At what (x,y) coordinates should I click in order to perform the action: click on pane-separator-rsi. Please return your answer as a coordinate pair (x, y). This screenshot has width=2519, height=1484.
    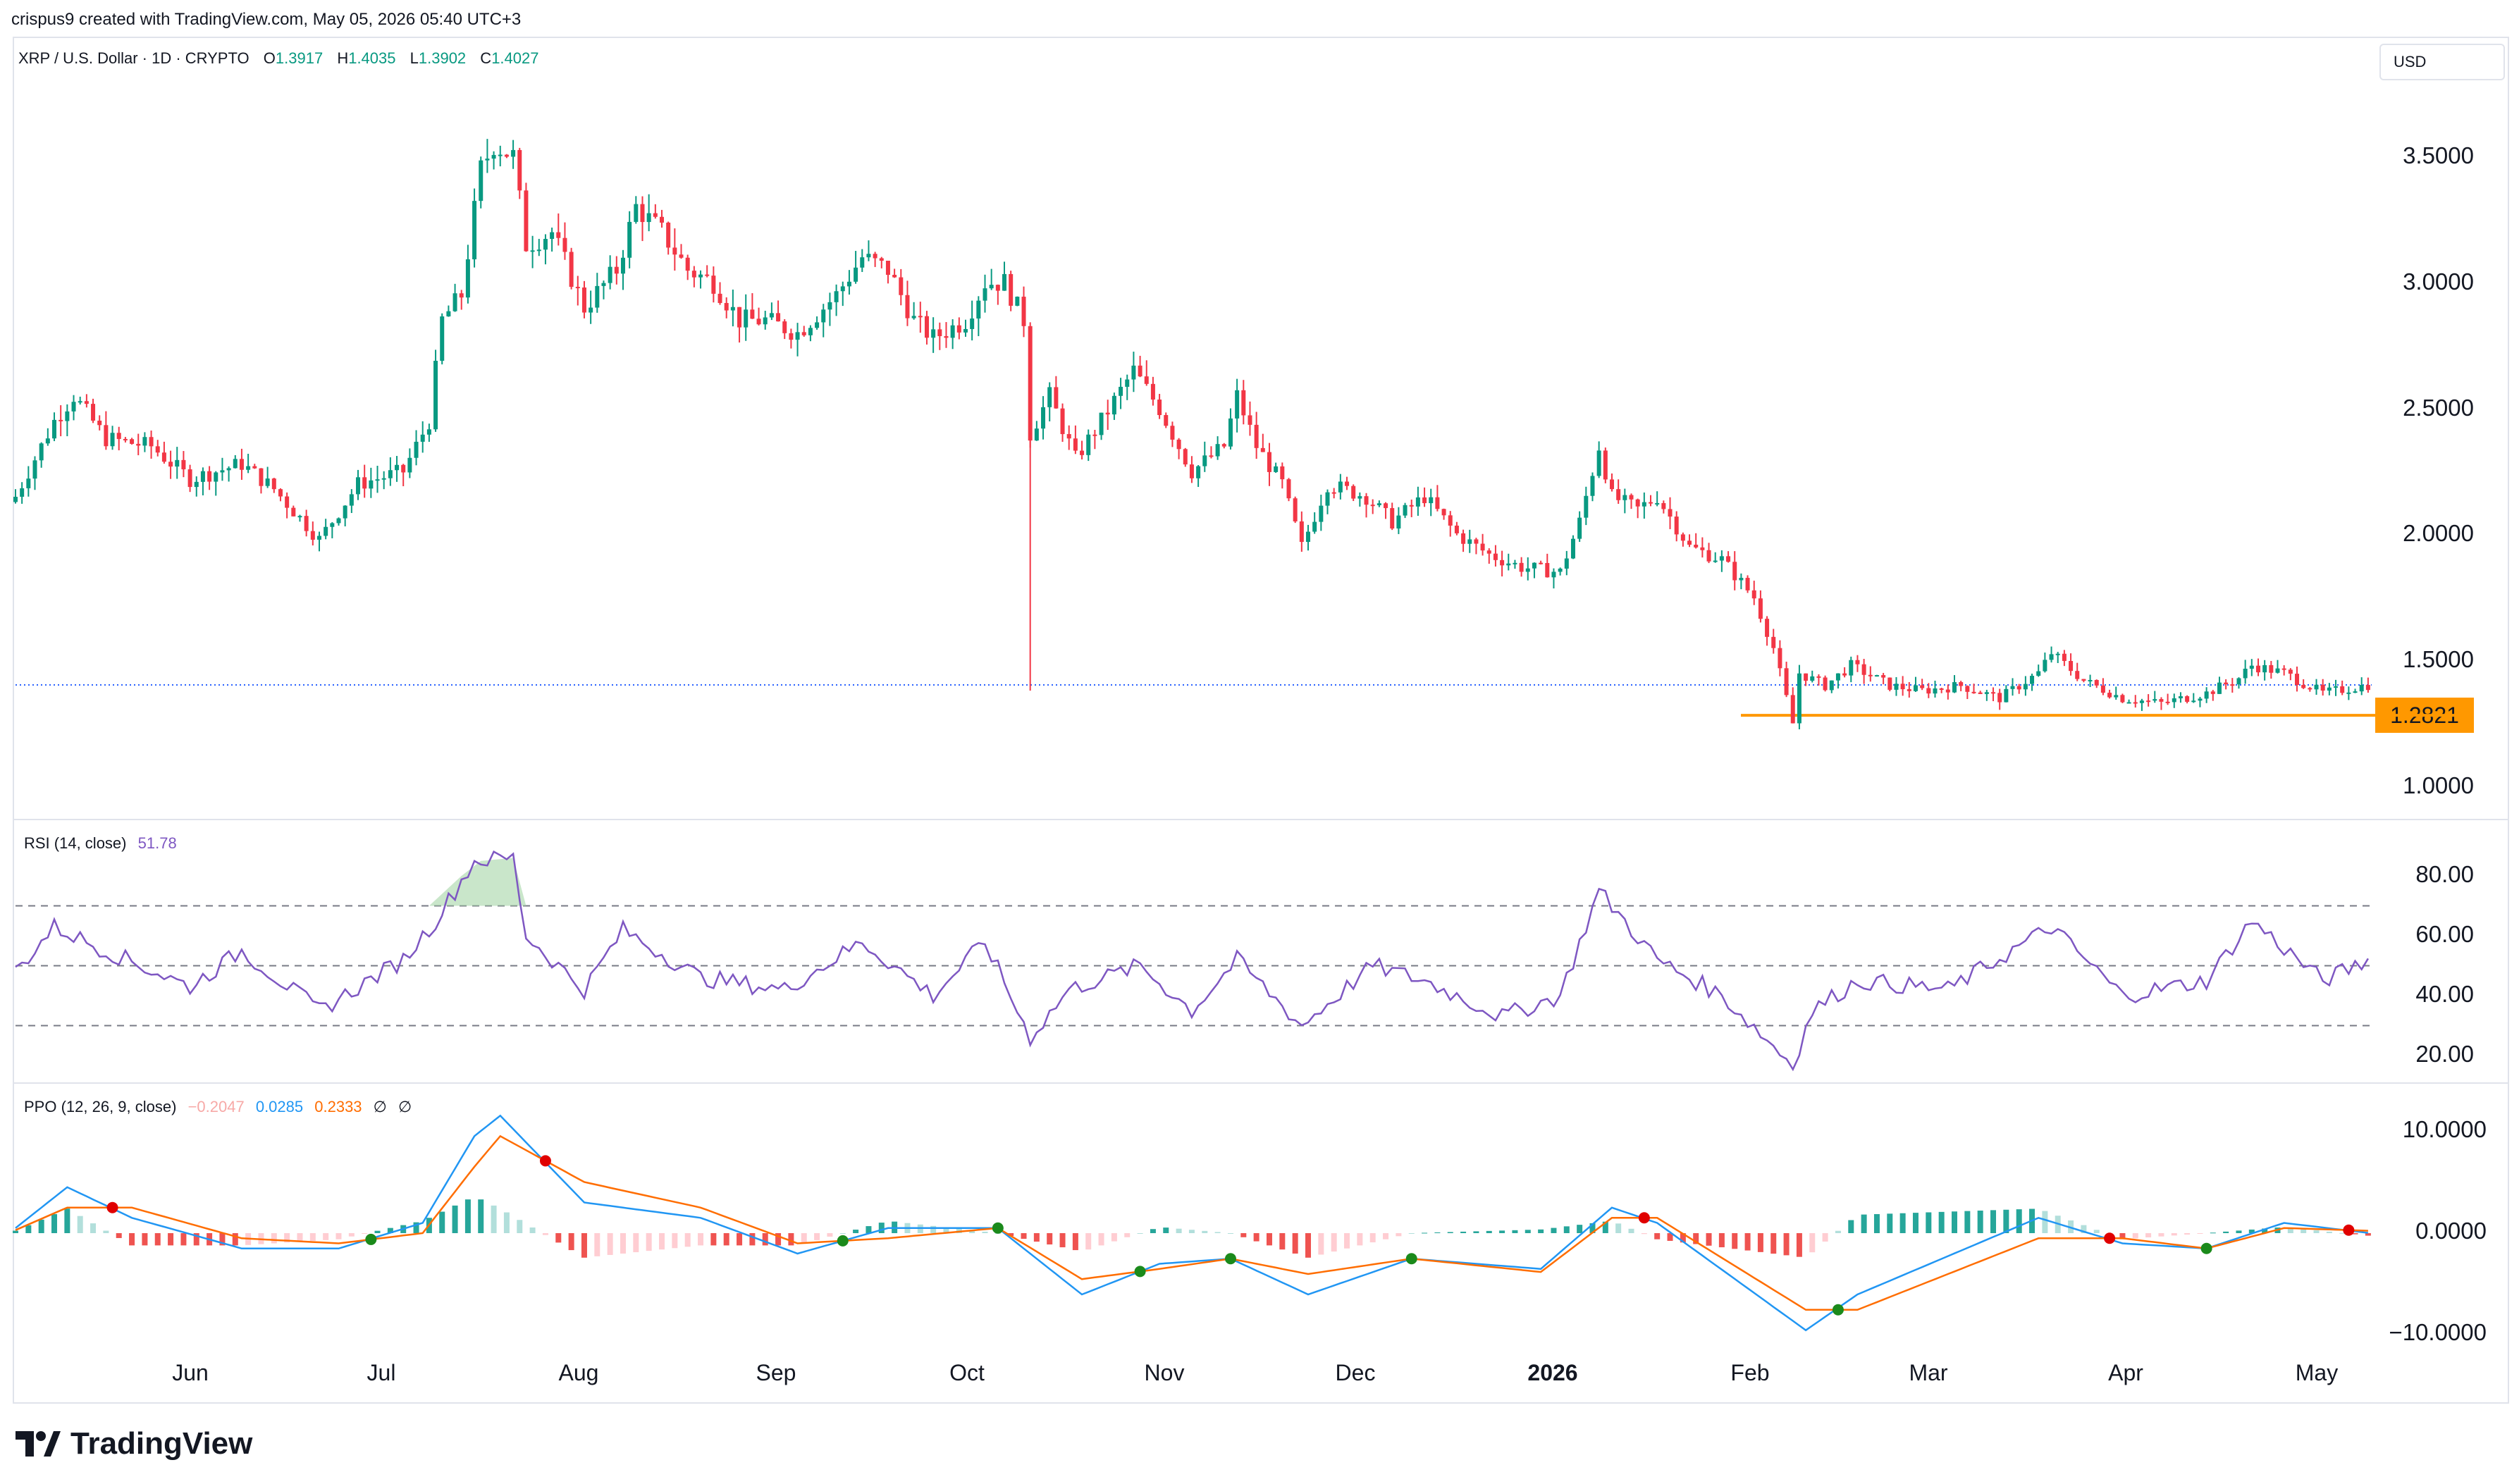
    Looking at the image, I should click on (1261, 819).